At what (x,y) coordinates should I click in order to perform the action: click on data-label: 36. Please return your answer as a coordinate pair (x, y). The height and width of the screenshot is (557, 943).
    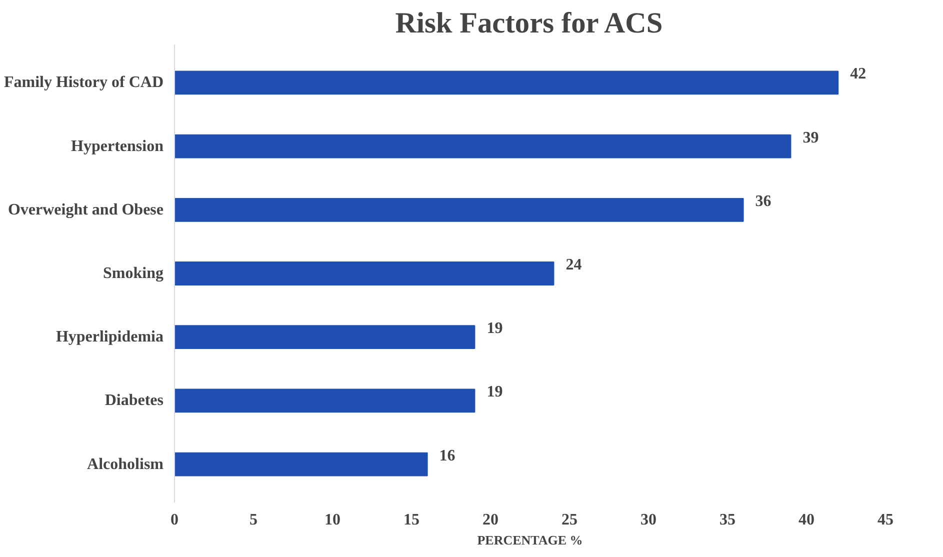
    Looking at the image, I should click on (763, 201).